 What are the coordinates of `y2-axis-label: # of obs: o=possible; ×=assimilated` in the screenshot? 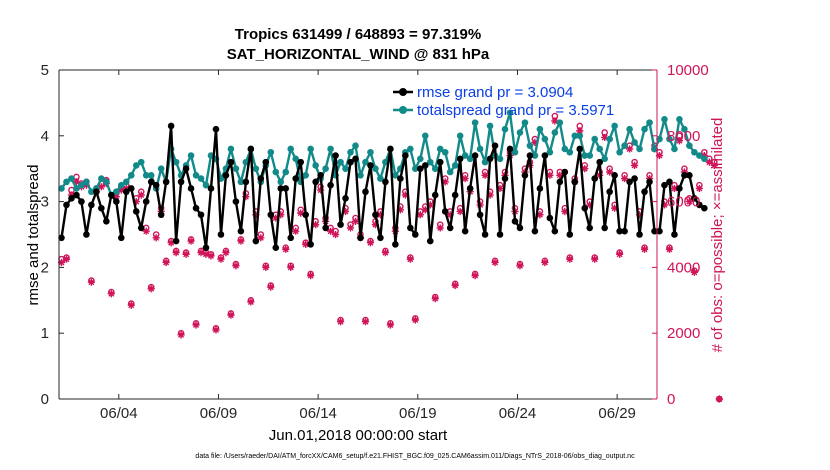 It's located at (717, 235).